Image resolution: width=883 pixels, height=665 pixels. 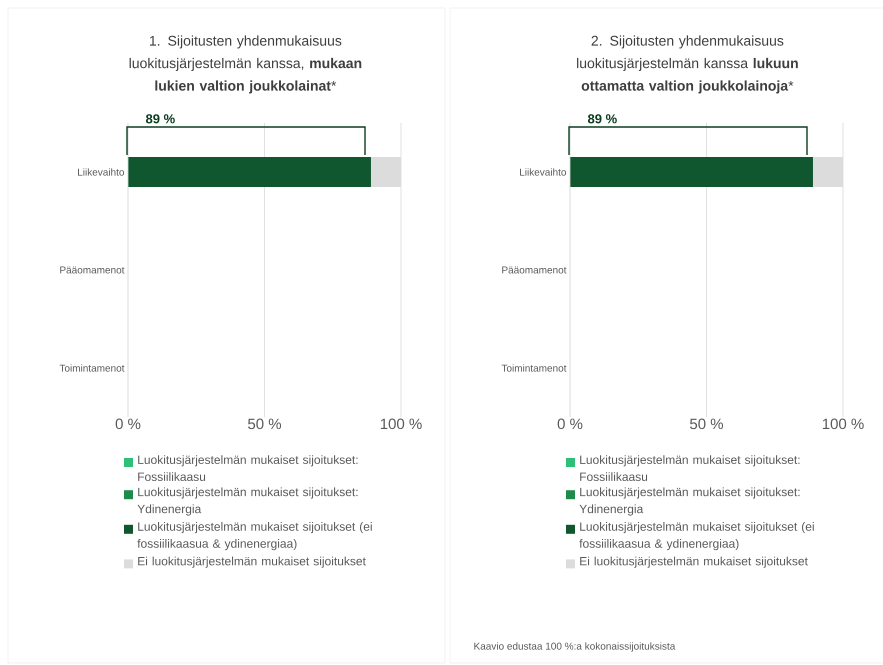 I want to click on chart-title: 2. Sijoitusten yhdenmukaisuus luokitusjärjestelmän kanssa lukuun ottamatta valtion joukkolainoja*, so click(x=687, y=64).